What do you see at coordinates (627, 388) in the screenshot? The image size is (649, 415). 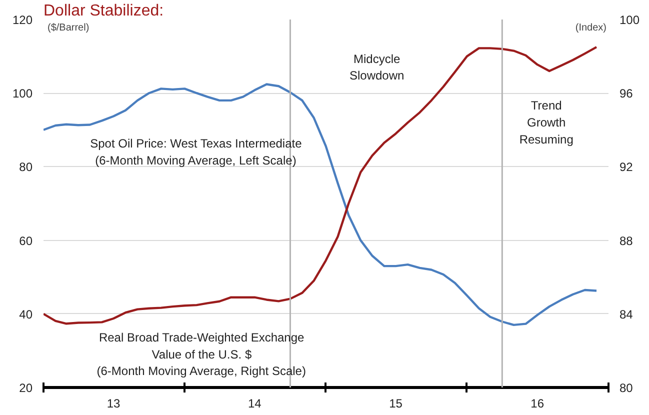 I see `y2-tick-label: 80` at bounding box center [627, 388].